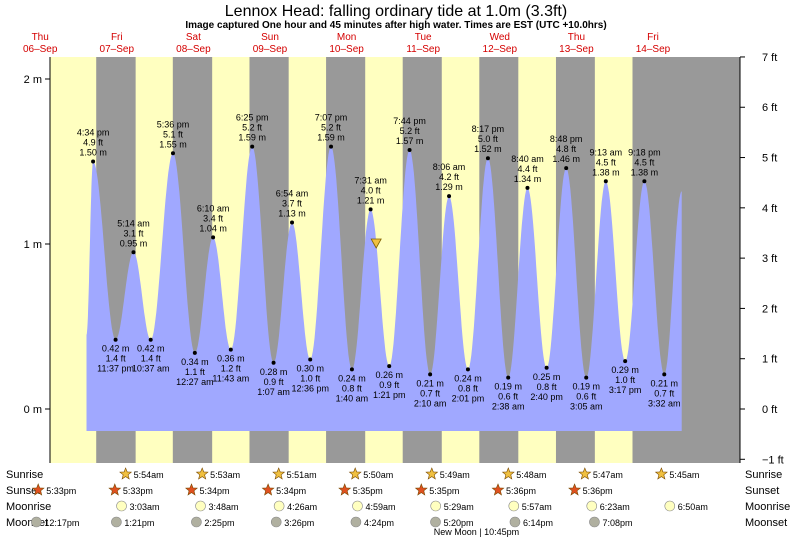 Image resolution: width=793 pixels, height=538 pixels. I want to click on moonrise-time: 5:57am, so click(537, 507).